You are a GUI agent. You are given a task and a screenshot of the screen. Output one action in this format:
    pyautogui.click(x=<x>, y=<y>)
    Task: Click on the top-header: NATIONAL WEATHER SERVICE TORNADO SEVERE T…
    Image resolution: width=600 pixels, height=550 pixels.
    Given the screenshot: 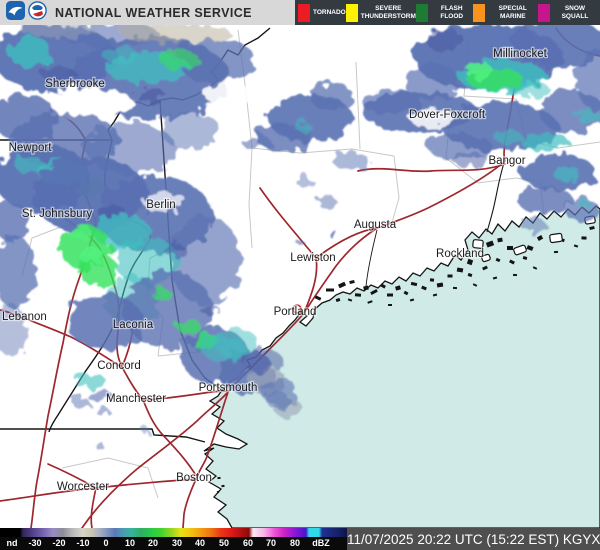 What is the action you would take?
    pyautogui.click(x=300, y=12)
    